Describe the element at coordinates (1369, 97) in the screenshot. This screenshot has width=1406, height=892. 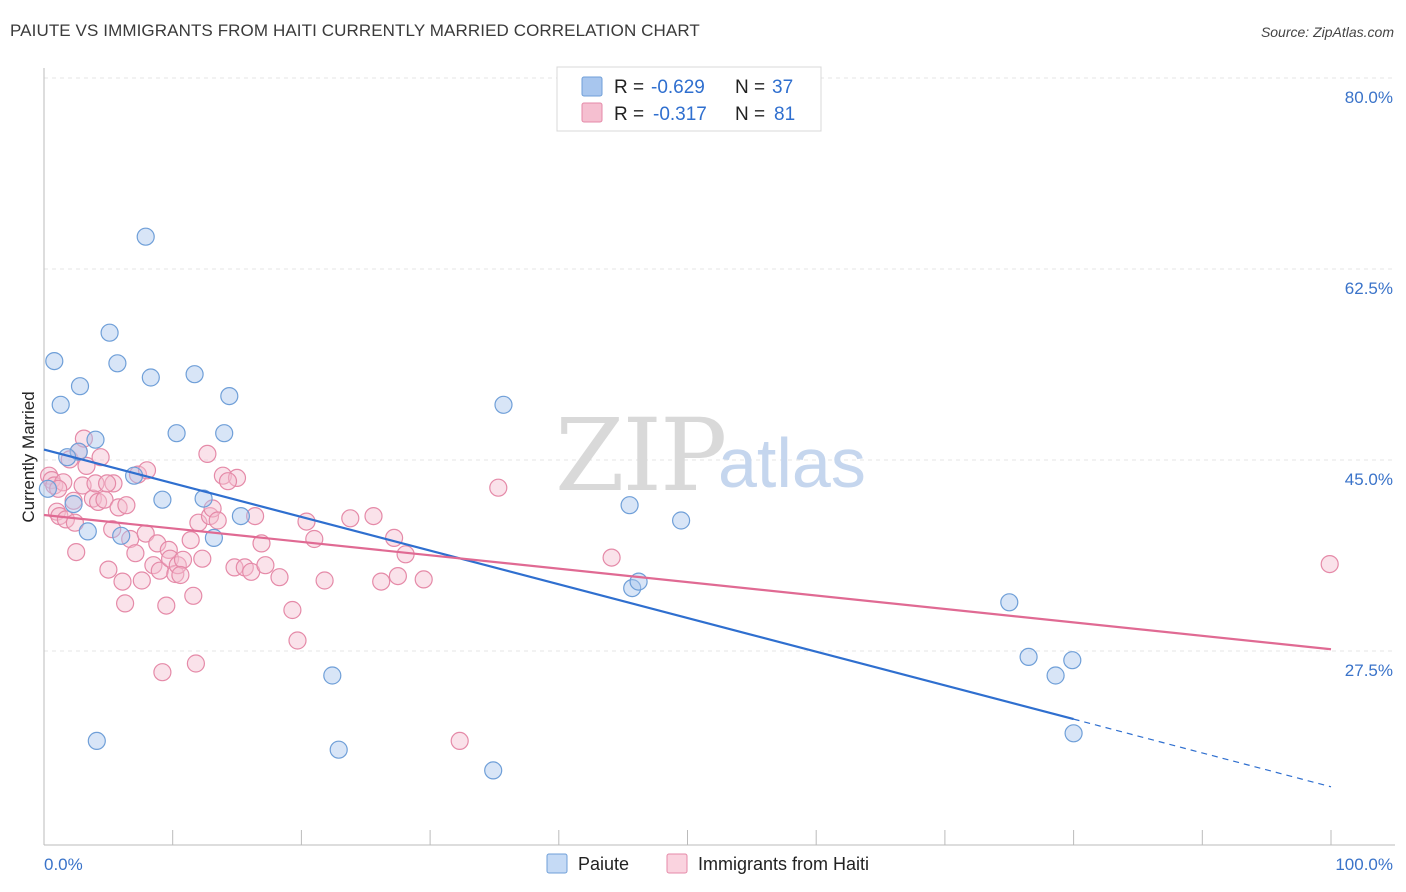
I see `y-tick-label: 80.0%` at that location.